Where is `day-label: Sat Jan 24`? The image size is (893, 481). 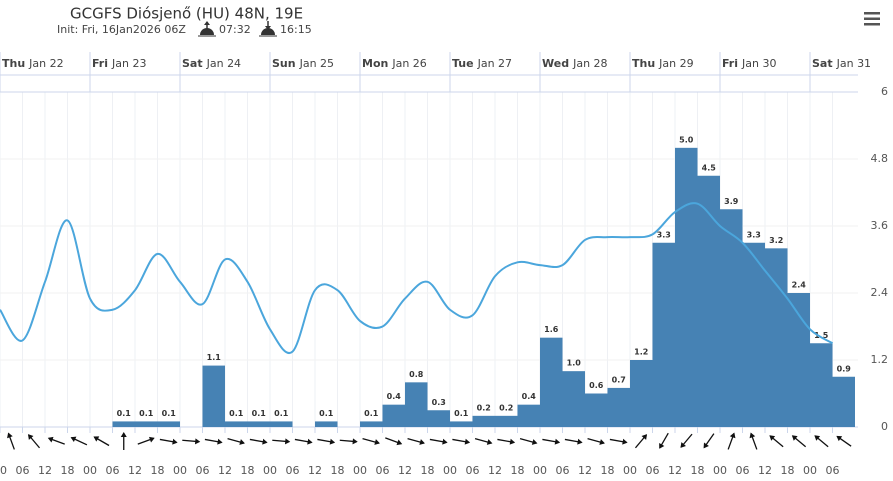 day-label: Sat Jan 24 is located at coordinates (211, 63).